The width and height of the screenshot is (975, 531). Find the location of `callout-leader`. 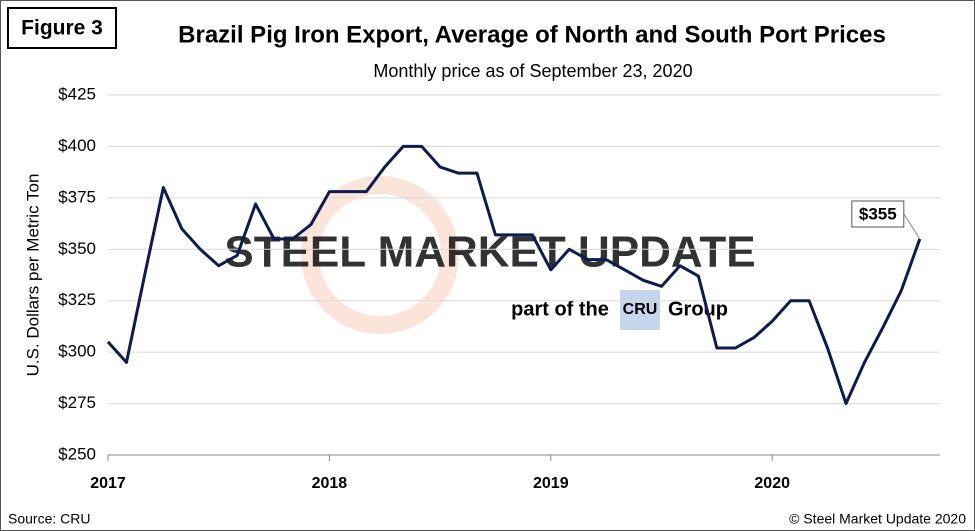

callout-leader is located at coordinates (912, 226).